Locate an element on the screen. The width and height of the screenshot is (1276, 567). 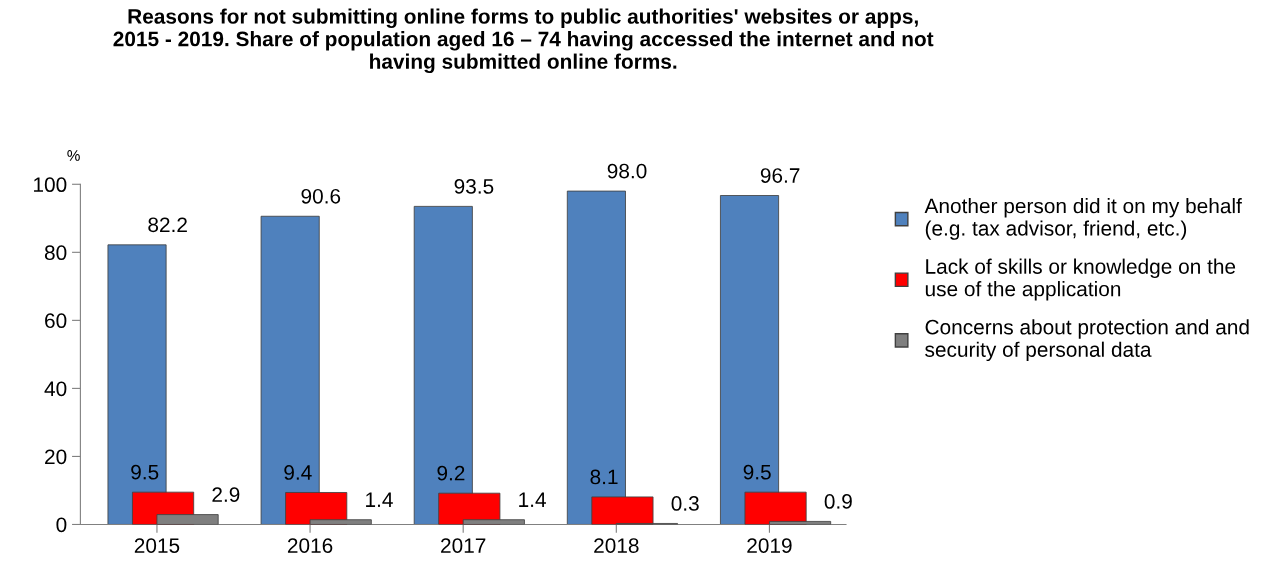
data-label: 0.9 is located at coordinates (838, 501).